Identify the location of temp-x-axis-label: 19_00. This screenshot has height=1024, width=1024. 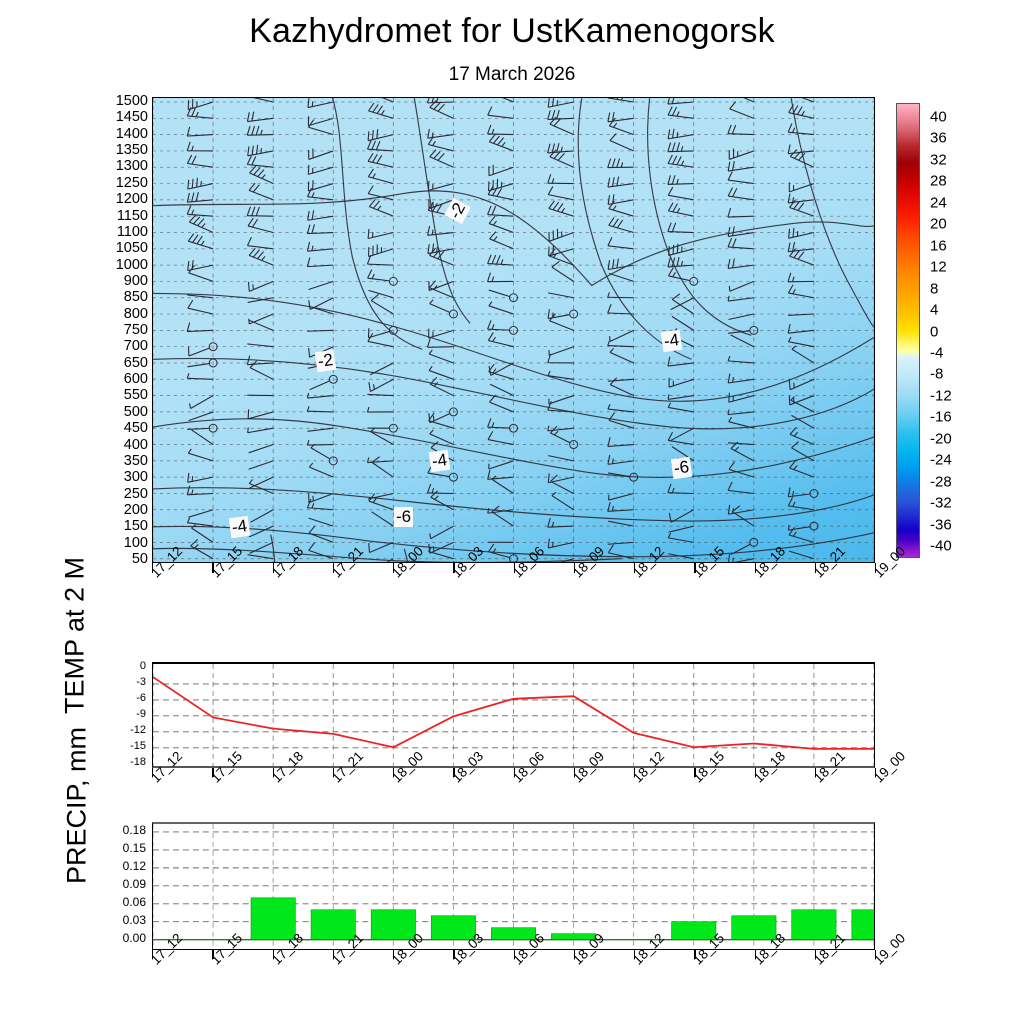
(890, 767).